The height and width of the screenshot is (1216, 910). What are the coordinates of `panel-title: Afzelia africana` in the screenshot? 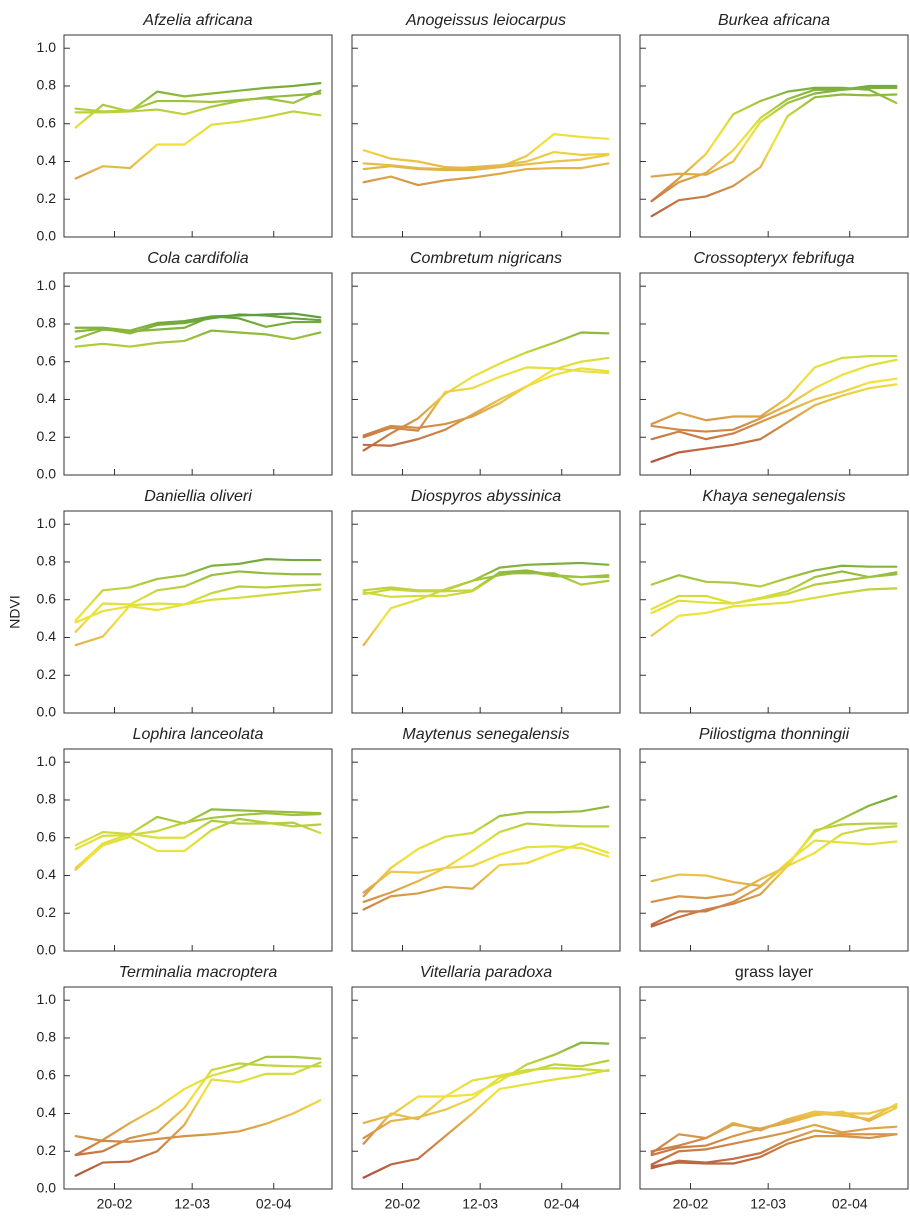 It's located at (197, 20).